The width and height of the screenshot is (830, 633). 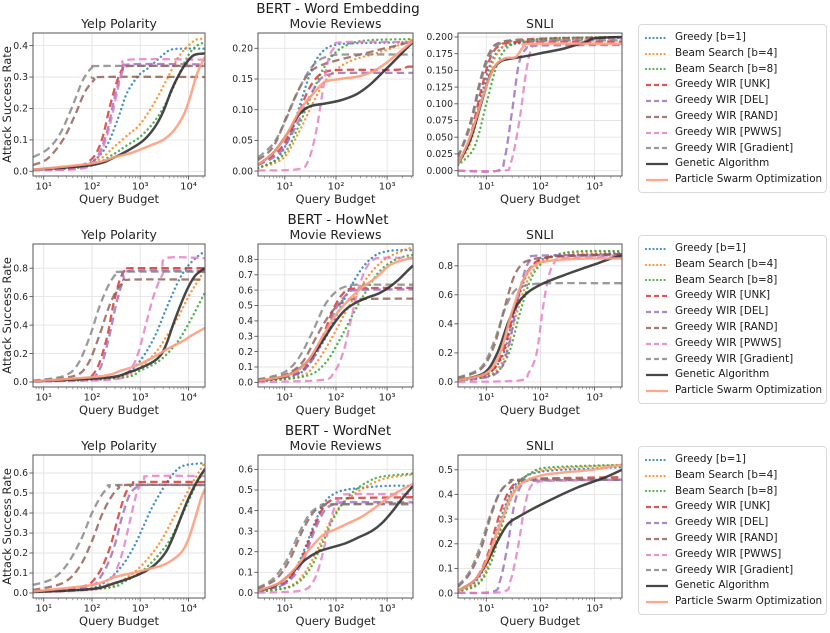 What do you see at coordinates (726, 68) in the screenshot?
I see `legend-label: Beam Search [b=8]` at bounding box center [726, 68].